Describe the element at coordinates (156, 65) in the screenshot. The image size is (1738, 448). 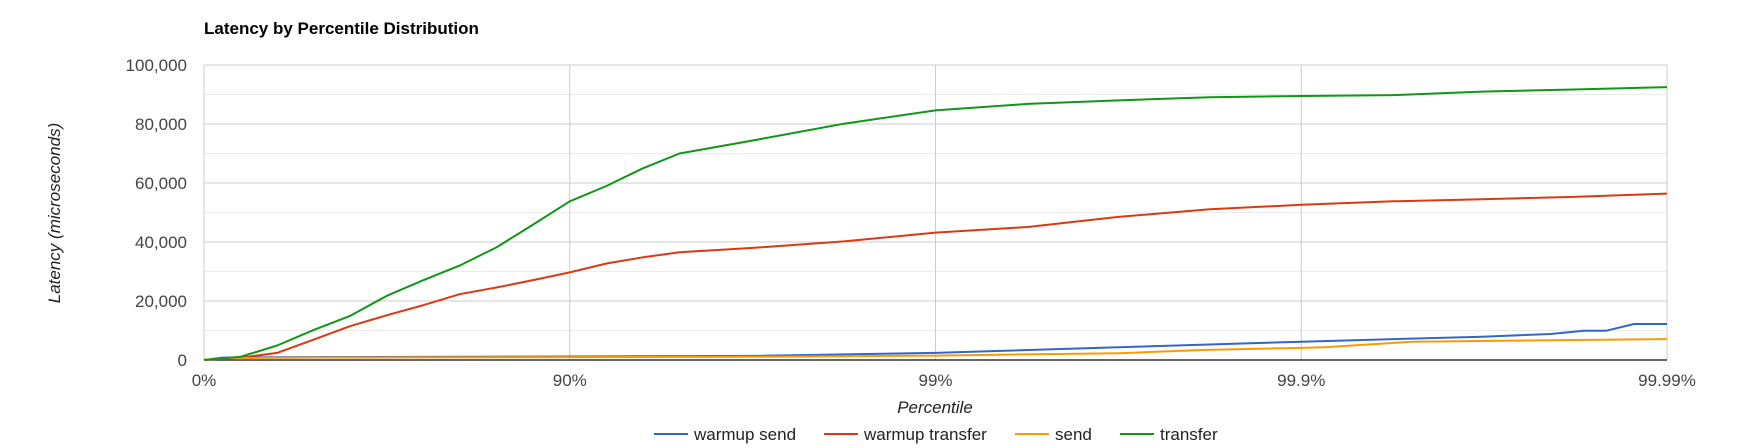
I see `y-tick-label: 100,000` at that location.